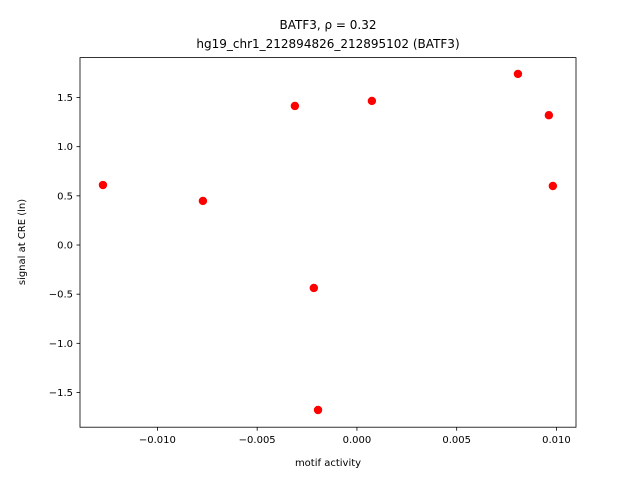 The height and width of the screenshot is (480, 640). Describe the element at coordinates (328, 463) in the screenshot. I see `x-axis-label: motif activity` at that location.